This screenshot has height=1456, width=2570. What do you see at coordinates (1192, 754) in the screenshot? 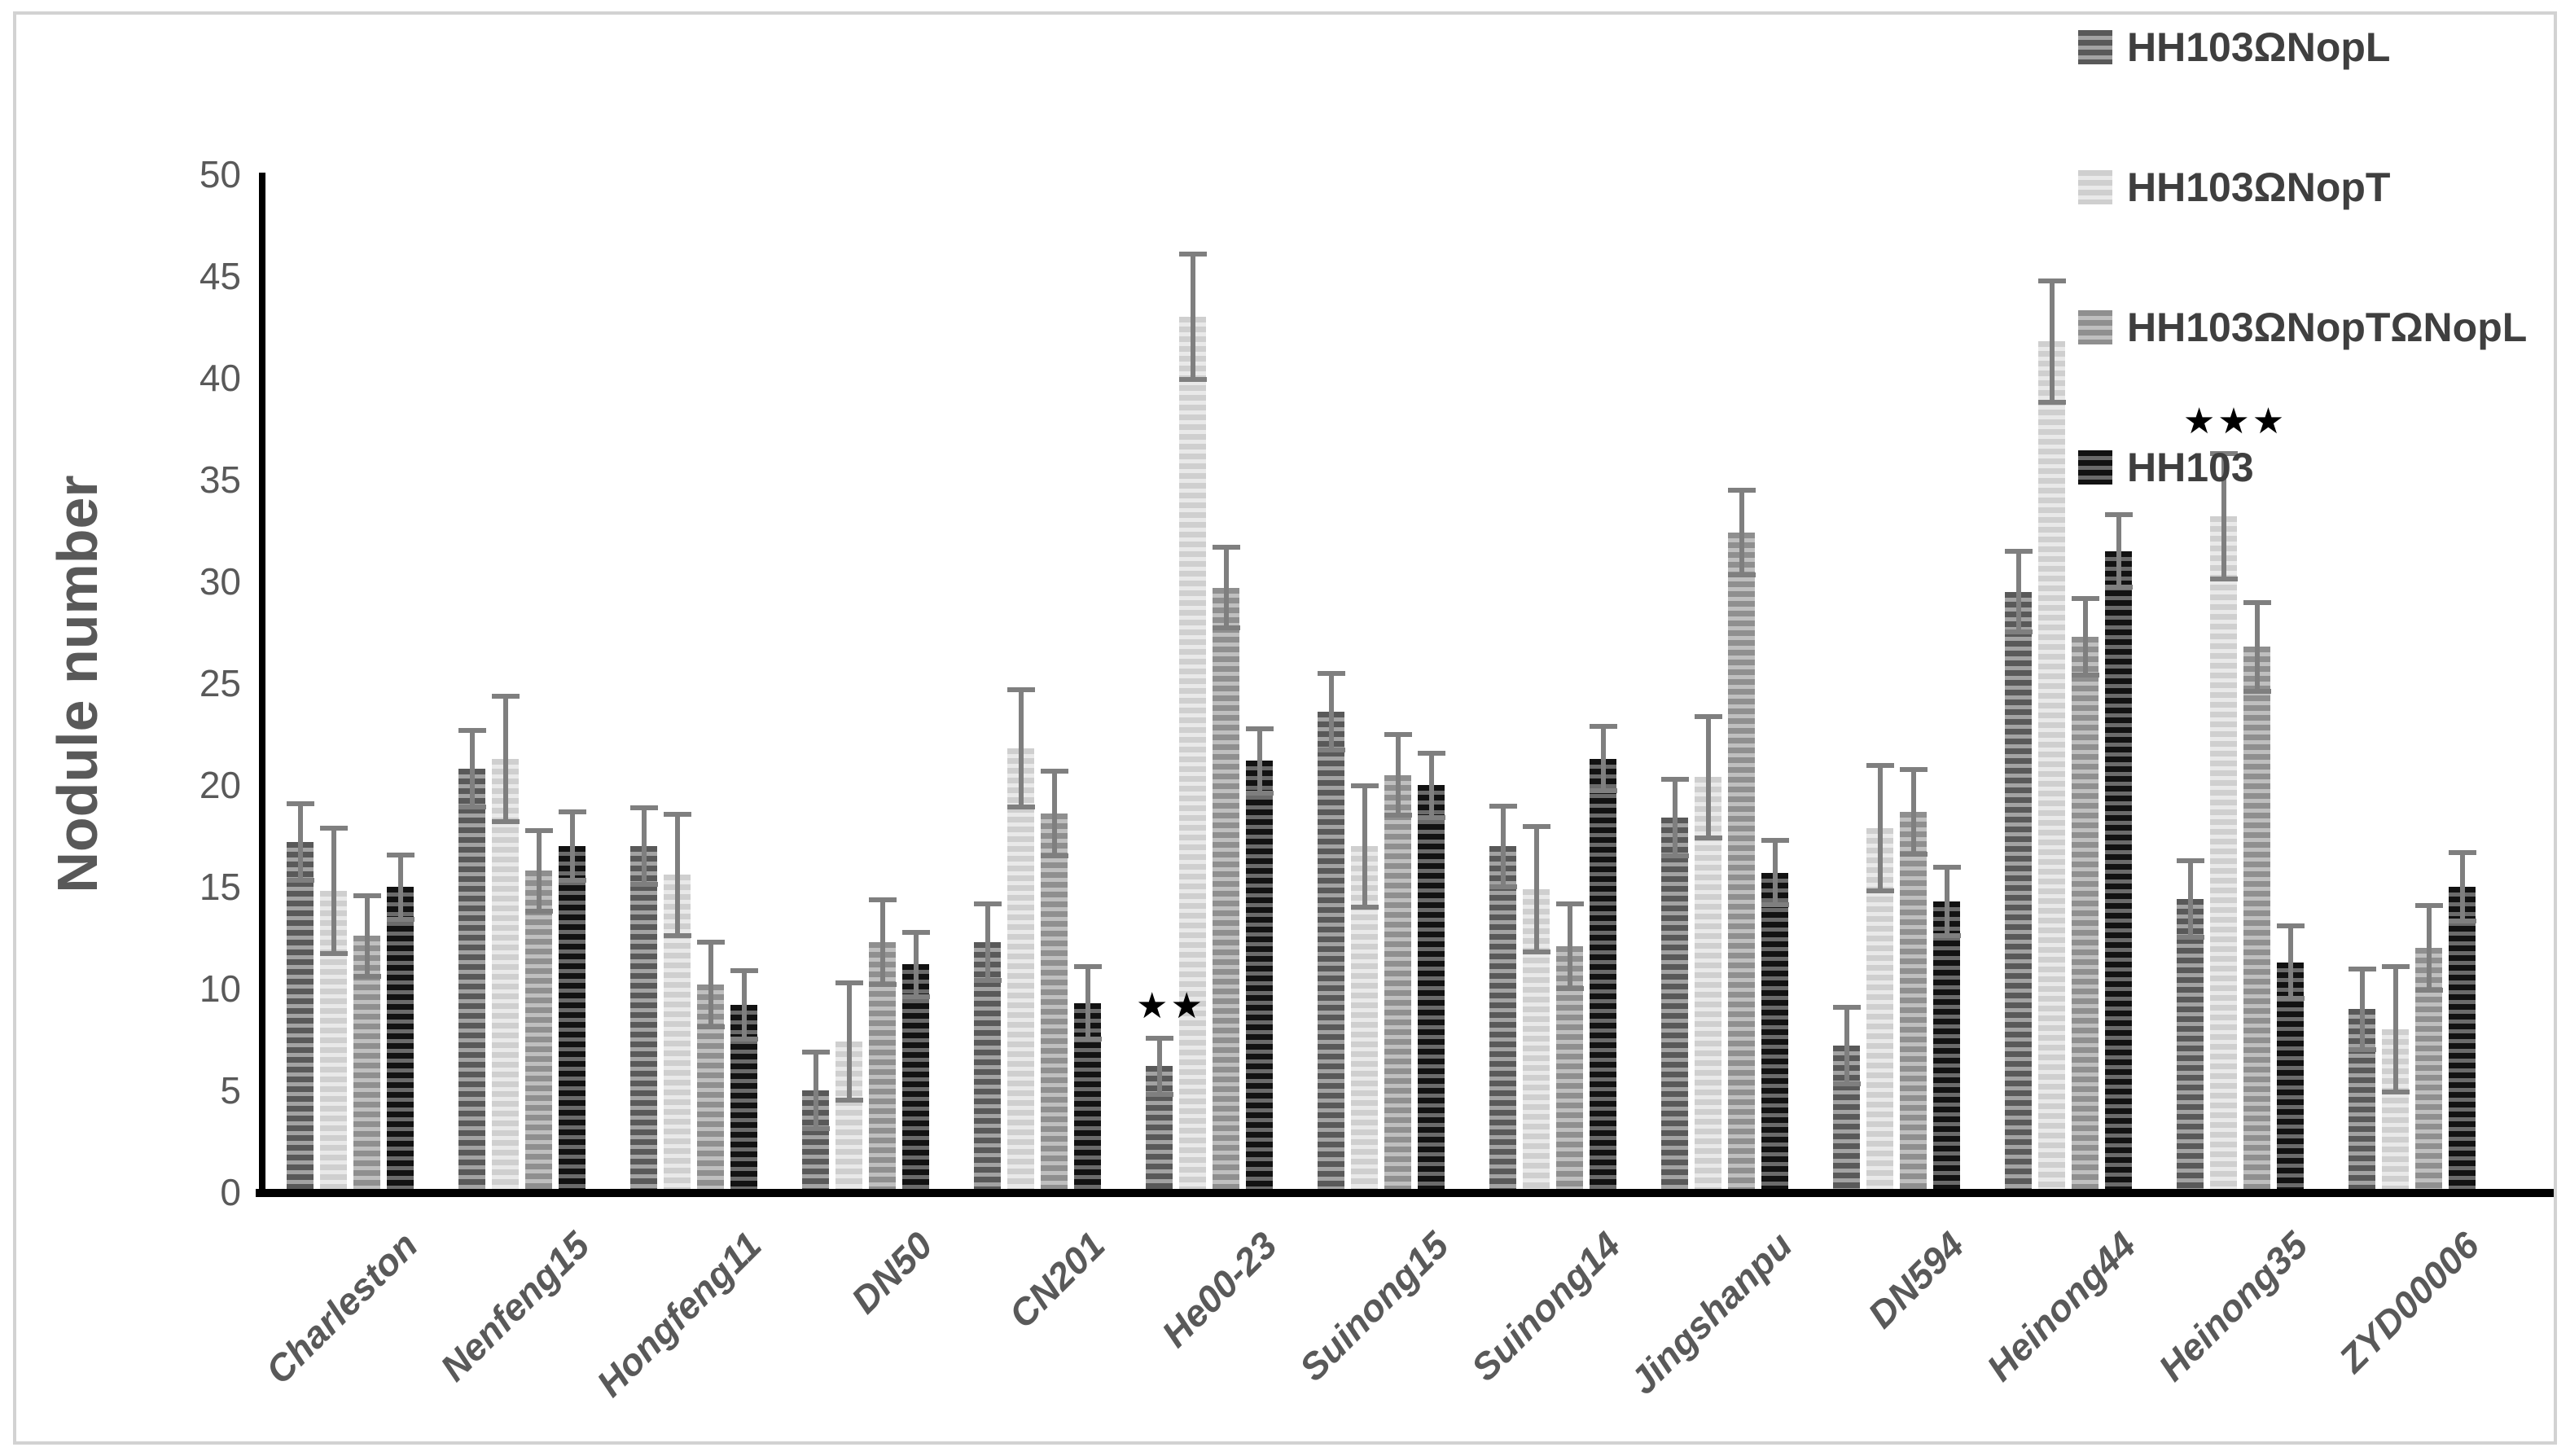
I see `bar-He00-23-HH103ΩNopT` at bounding box center [1192, 754].